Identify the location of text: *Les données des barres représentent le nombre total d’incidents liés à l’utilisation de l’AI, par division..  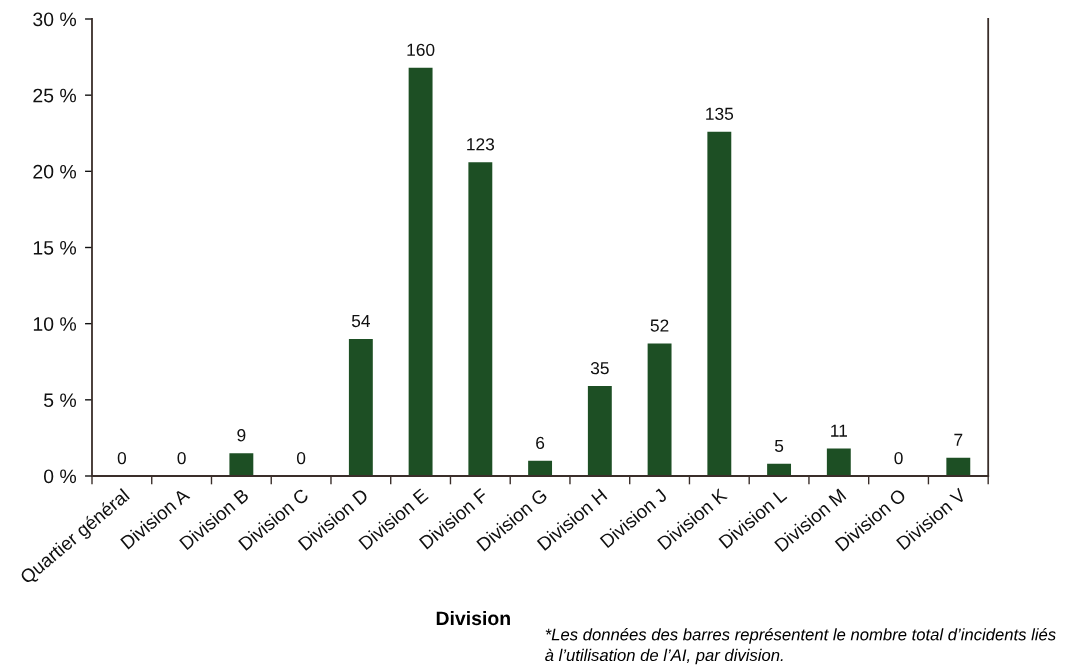
(800, 646).